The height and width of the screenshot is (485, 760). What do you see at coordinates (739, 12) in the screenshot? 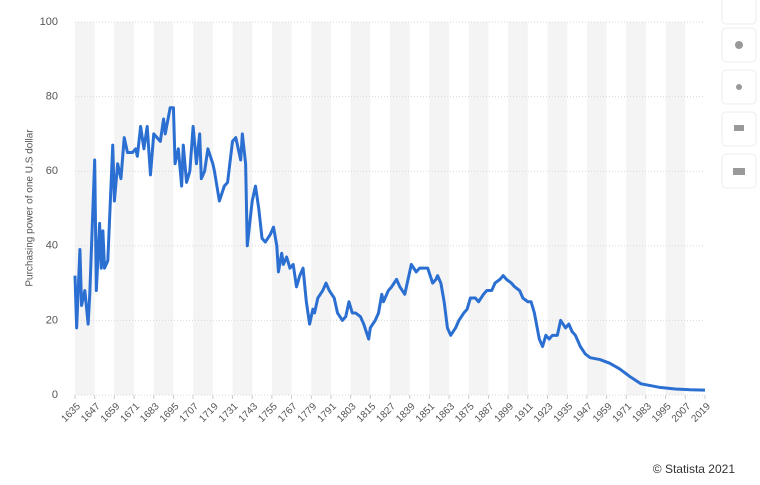
I see `bell-button` at bounding box center [739, 12].